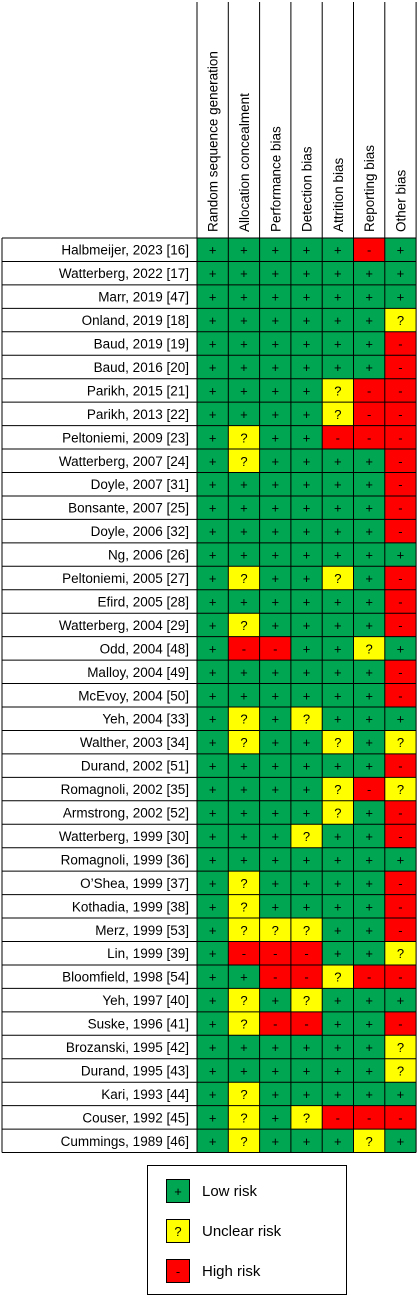 The height and width of the screenshot is (1299, 419). I want to click on column-header: Reporting bias, so click(369, 188).